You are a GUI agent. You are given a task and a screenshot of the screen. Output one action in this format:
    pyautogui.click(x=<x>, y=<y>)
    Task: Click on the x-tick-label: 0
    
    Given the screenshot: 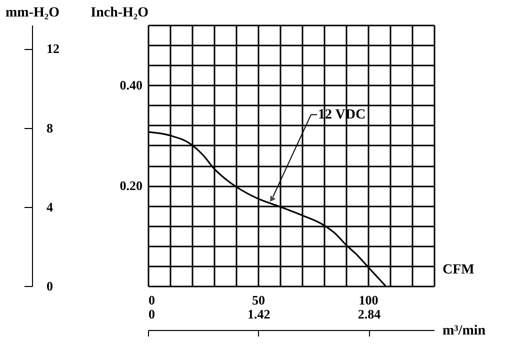 What is the action you would take?
    pyautogui.click(x=151, y=300)
    